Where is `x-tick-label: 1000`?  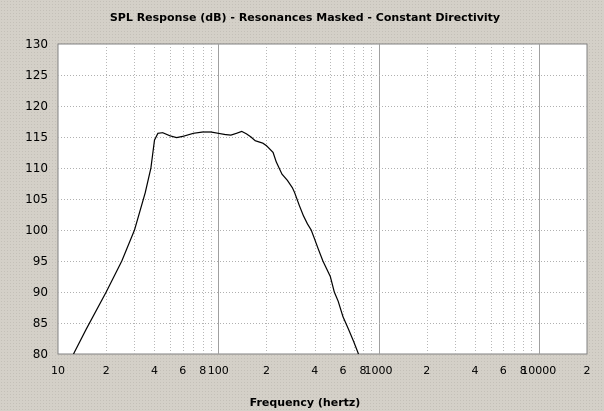
x-tick-label: 1000 is located at coordinates (379, 370).